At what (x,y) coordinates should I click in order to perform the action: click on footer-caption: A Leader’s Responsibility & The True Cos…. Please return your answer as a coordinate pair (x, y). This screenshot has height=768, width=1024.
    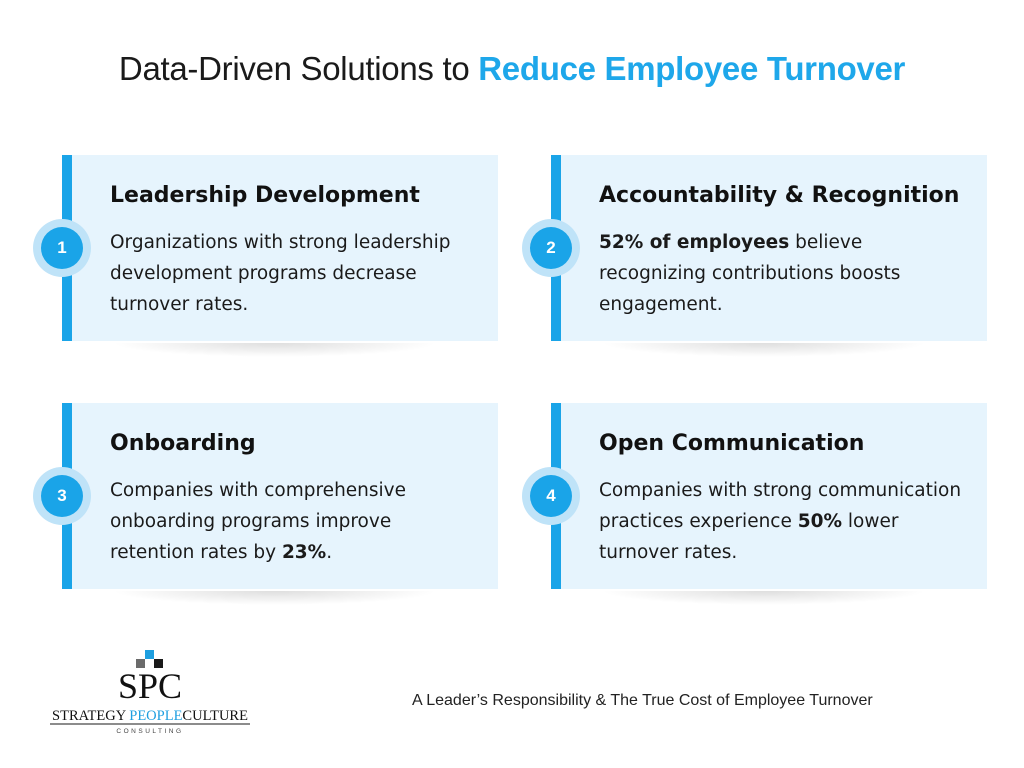
    Looking at the image, I should click on (642, 700).